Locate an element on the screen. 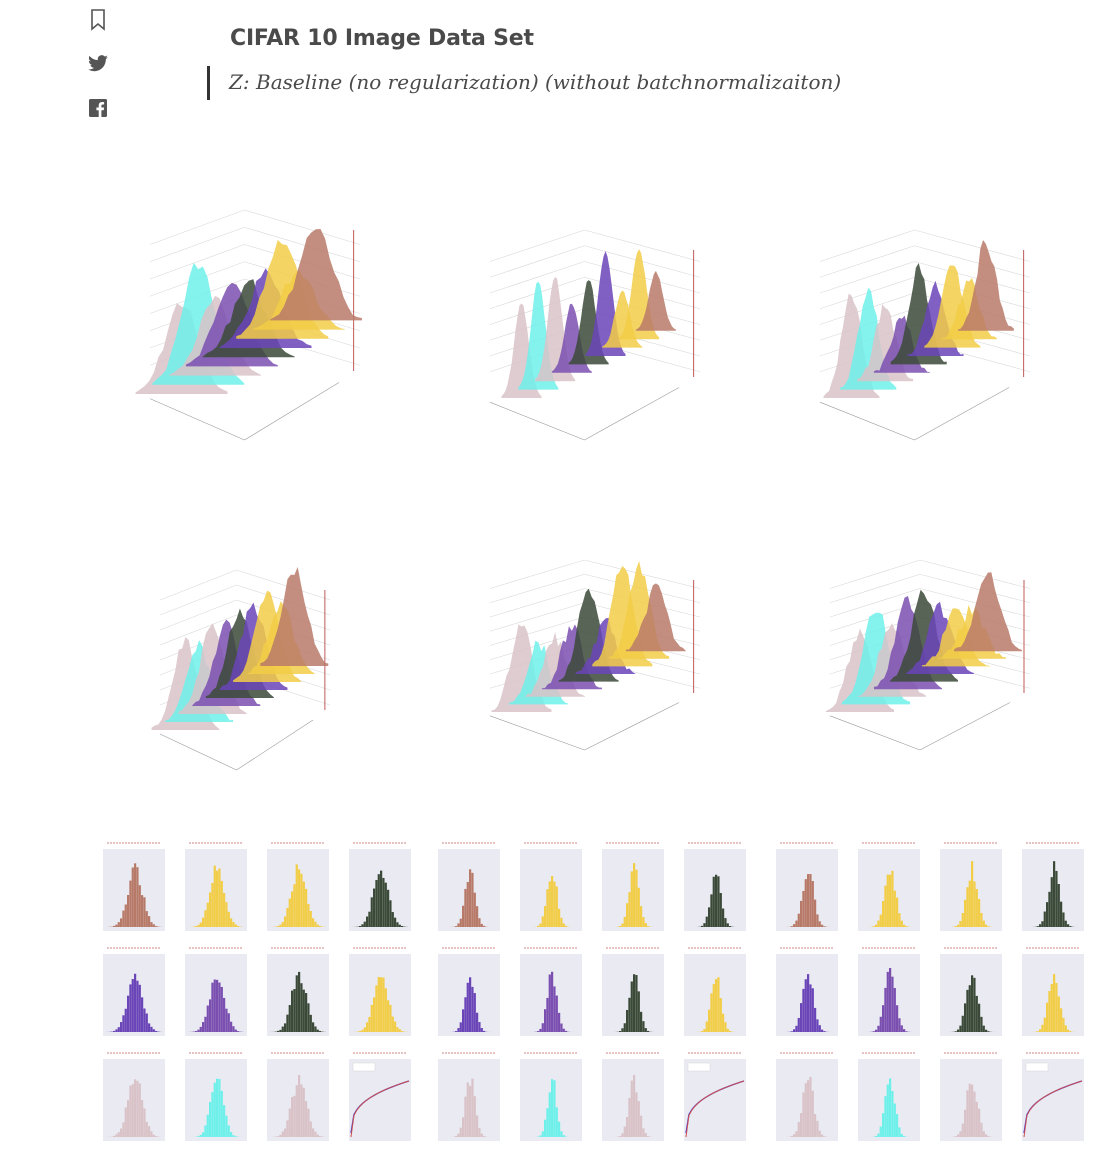  facebook-share-button is located at coordinates (98, 108).